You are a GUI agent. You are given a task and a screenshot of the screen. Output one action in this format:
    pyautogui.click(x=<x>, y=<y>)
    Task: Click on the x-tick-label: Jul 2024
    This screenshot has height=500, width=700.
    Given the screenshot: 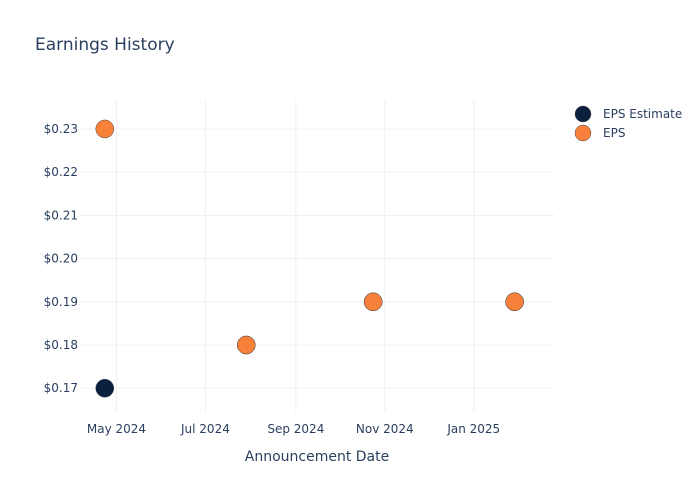 What is the action you would take?
    pyautogui.click(x=205, y=429)
    